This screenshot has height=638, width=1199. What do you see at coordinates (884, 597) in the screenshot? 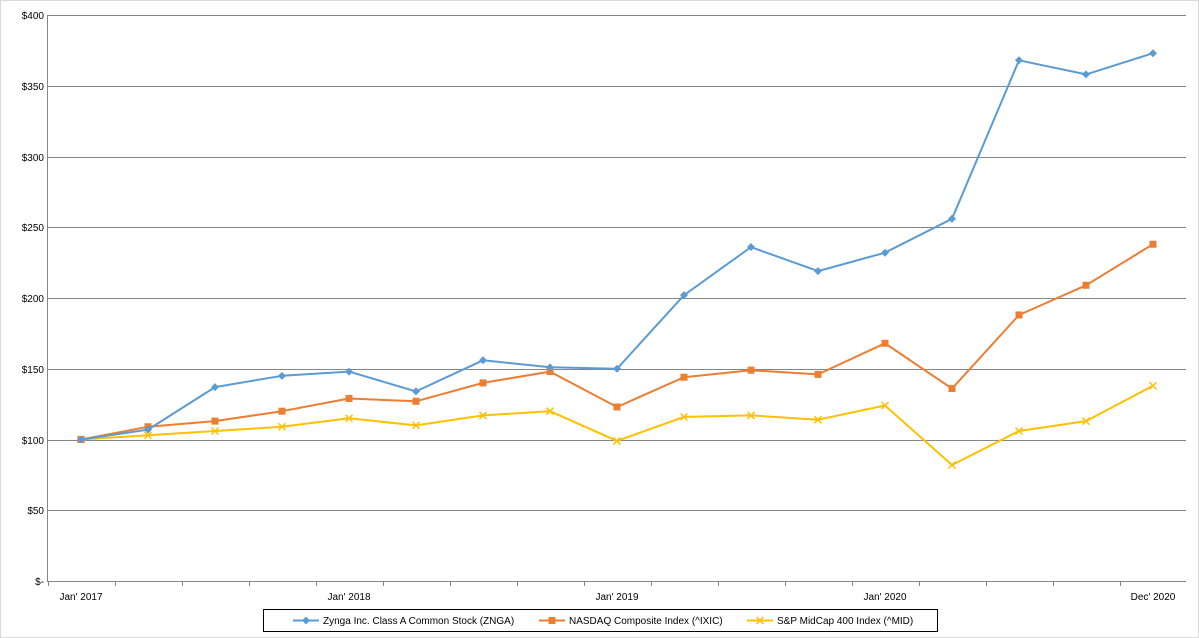
I see `x-tick-label: Jan' 2020` at bounding box center [884, 597].